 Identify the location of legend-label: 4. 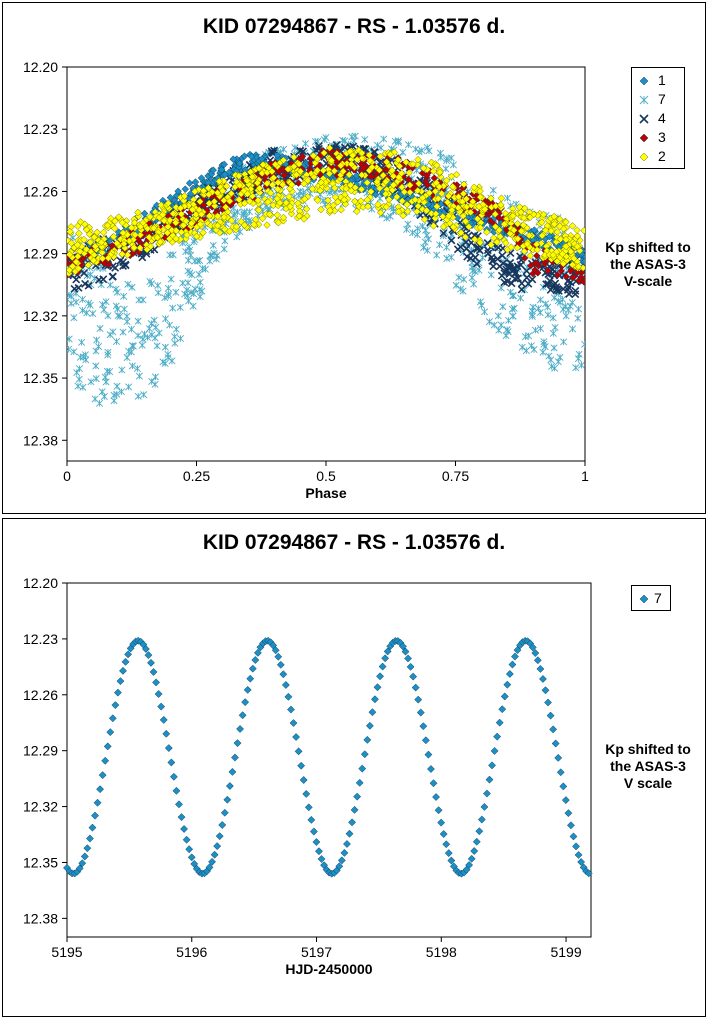
(662, 118).